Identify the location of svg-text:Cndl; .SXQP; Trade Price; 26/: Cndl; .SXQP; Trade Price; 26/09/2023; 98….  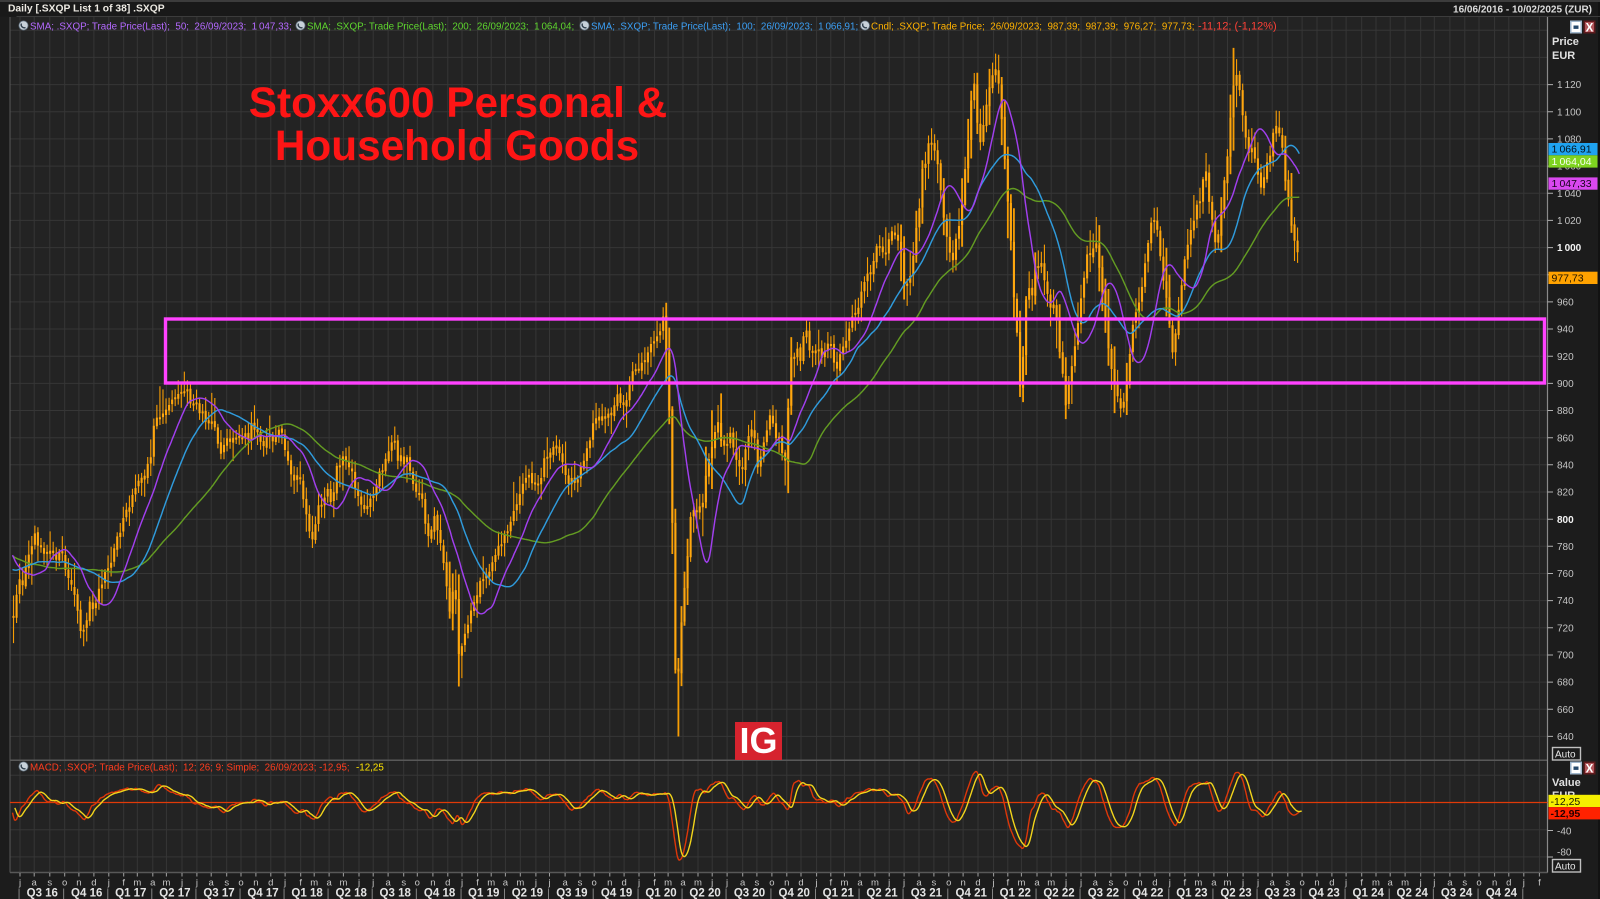
(1033, 27).